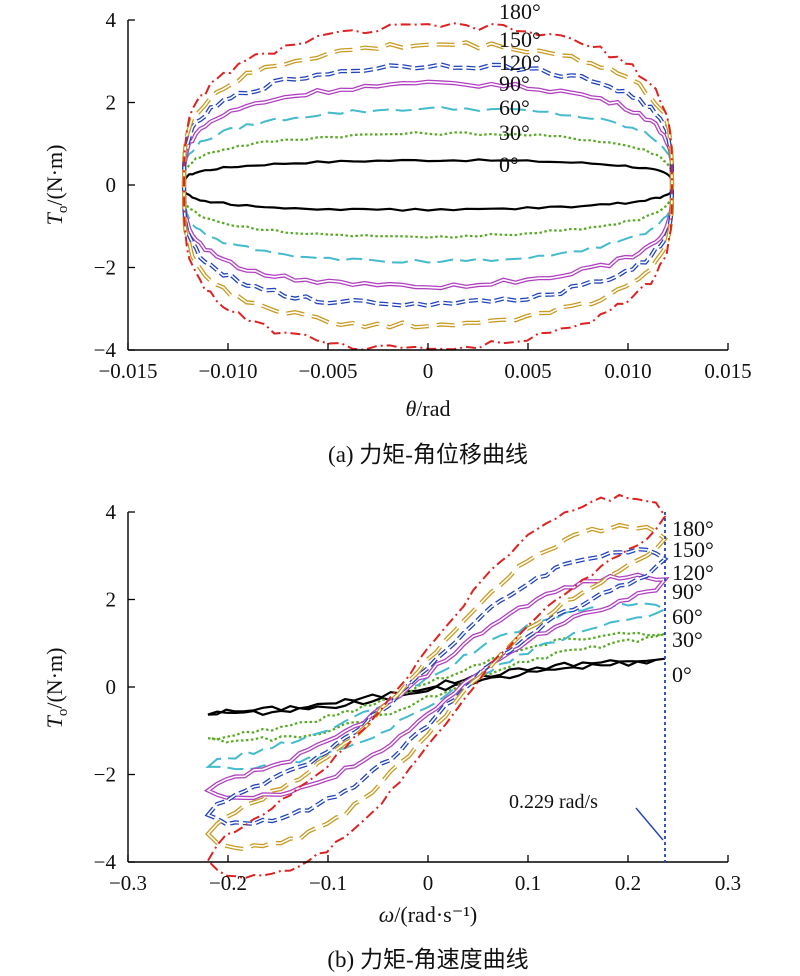  What do you see at coordinates (105, 862) in the screenshot?
I see `panel-b-y-tick-label: −4` at bounding box center [105, 862].